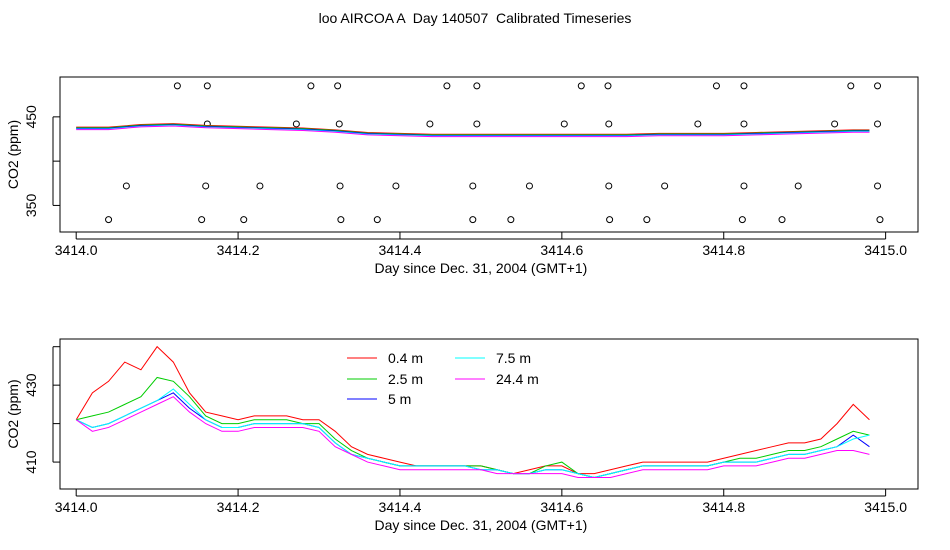 Image resolution: width=950 pixels, height=550 pixels. What do you see at coordinates (31, 117) in the screenshot?
I see `y-tick-label: 450` at bounding box center [31, 117].